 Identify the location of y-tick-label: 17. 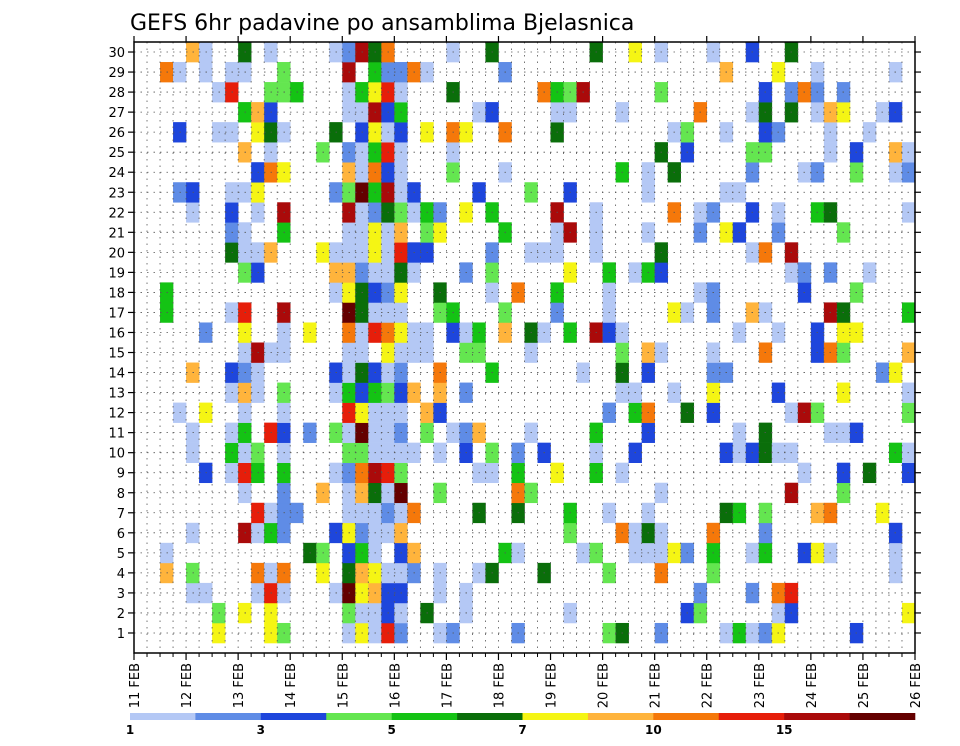
(116, 313).